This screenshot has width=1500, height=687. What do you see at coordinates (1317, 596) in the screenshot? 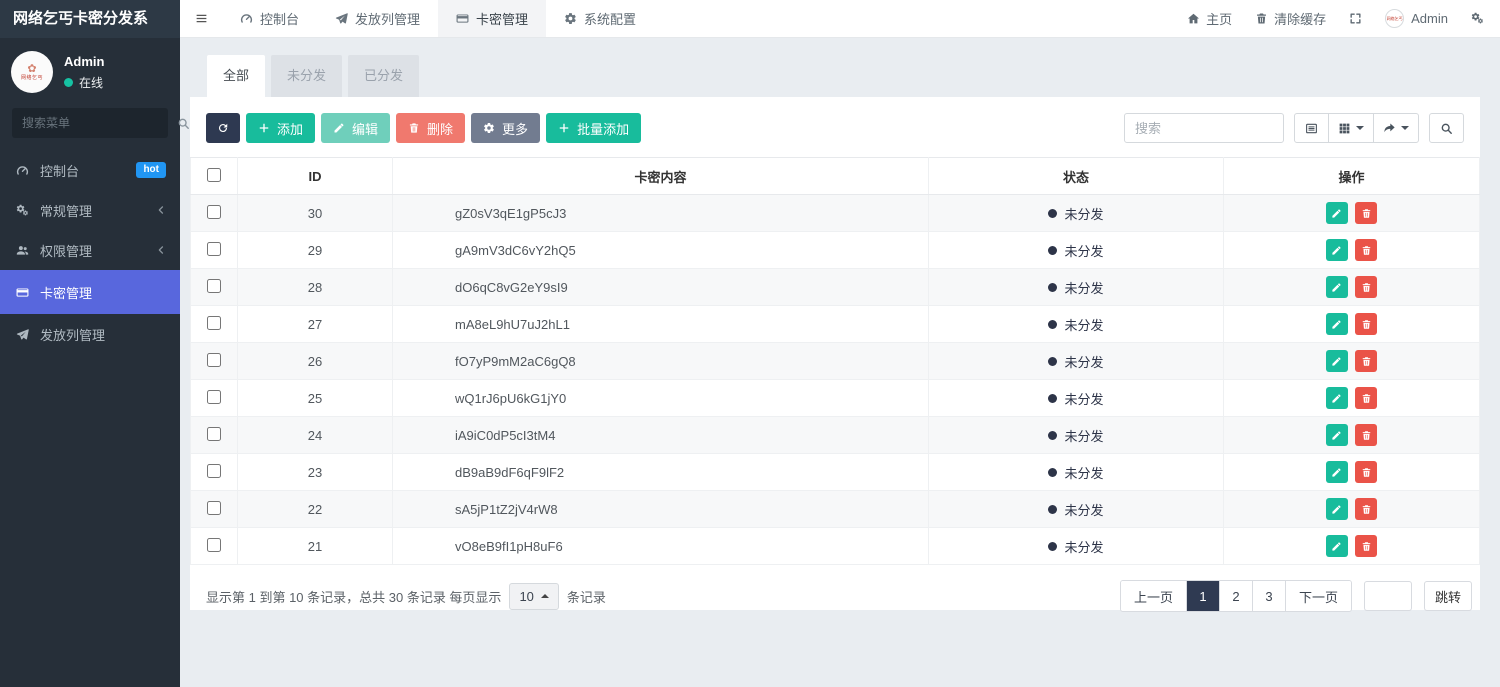
I see `pagination-next-button: 下一页` at bounding box center [1317, 596].